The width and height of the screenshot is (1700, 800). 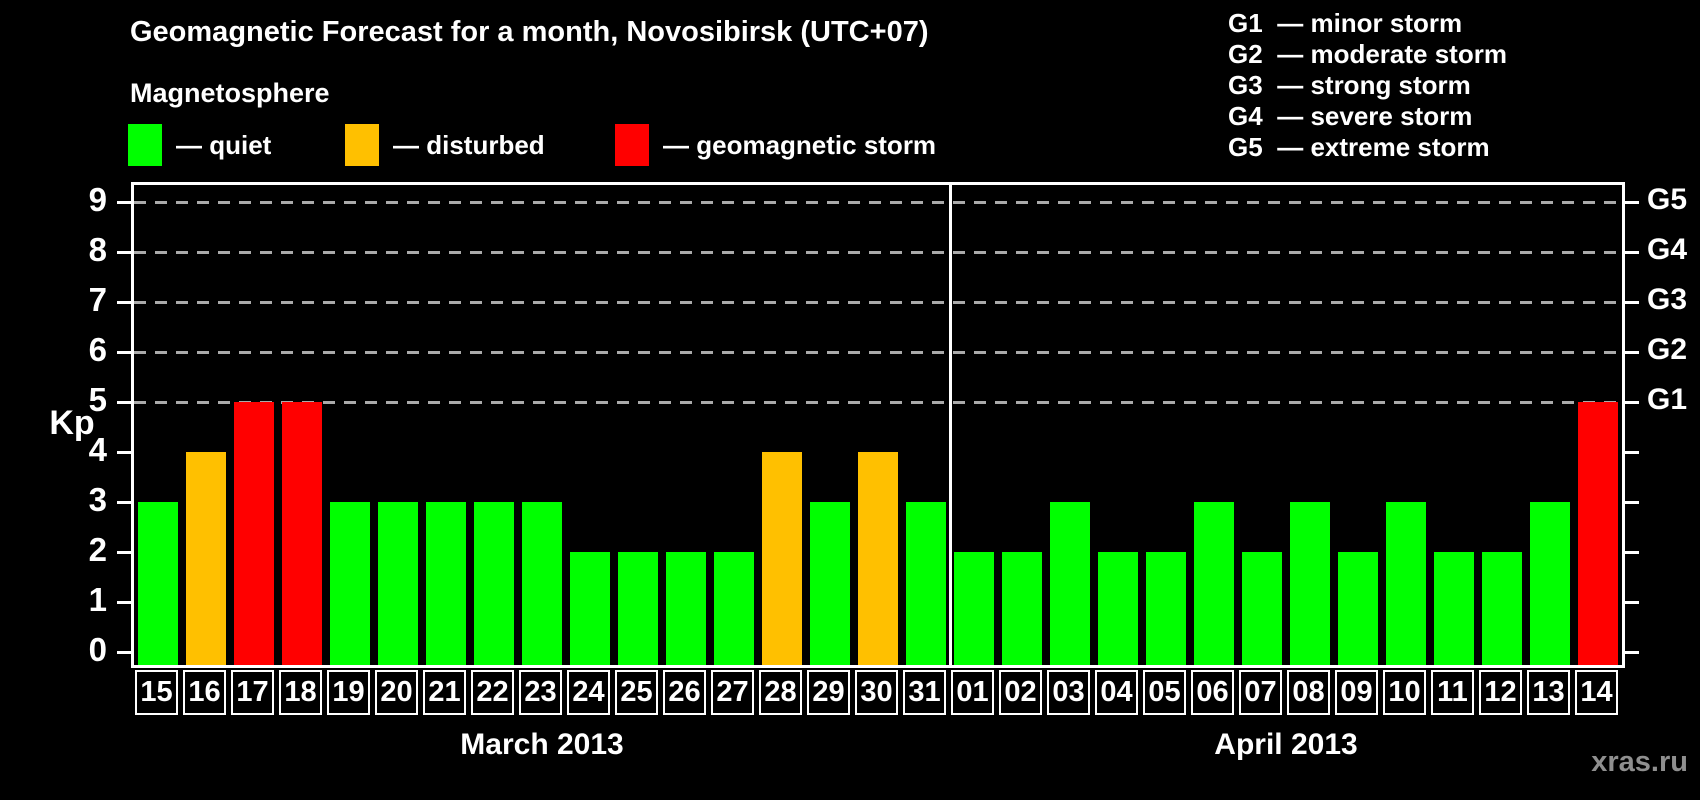 I want to click on day-label-cell-04: 04, so click(x=1116, y=692).